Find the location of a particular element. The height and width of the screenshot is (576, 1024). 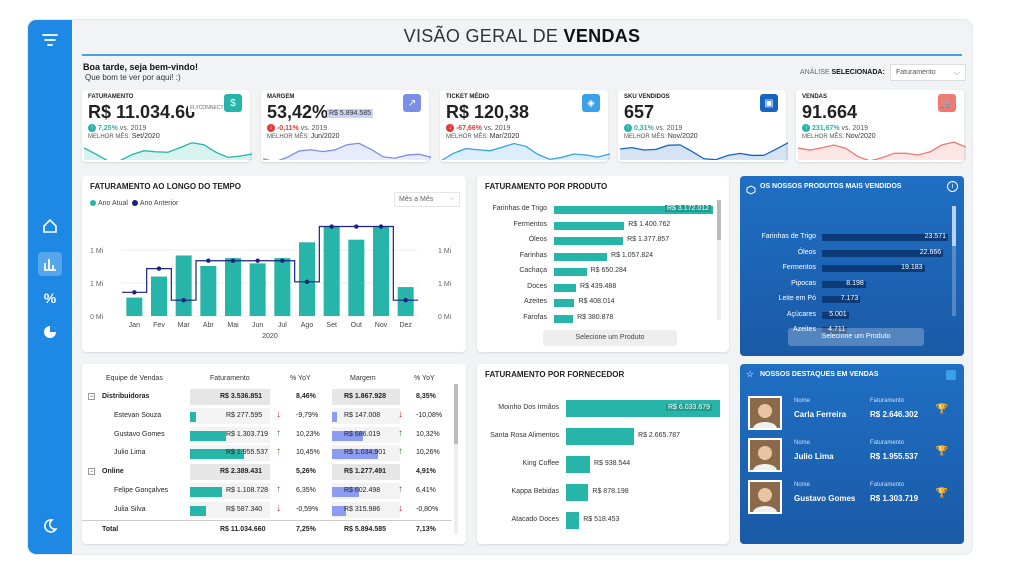

kpi-best-label: MELHOR MÊS: is located at coordinates (467, 137).